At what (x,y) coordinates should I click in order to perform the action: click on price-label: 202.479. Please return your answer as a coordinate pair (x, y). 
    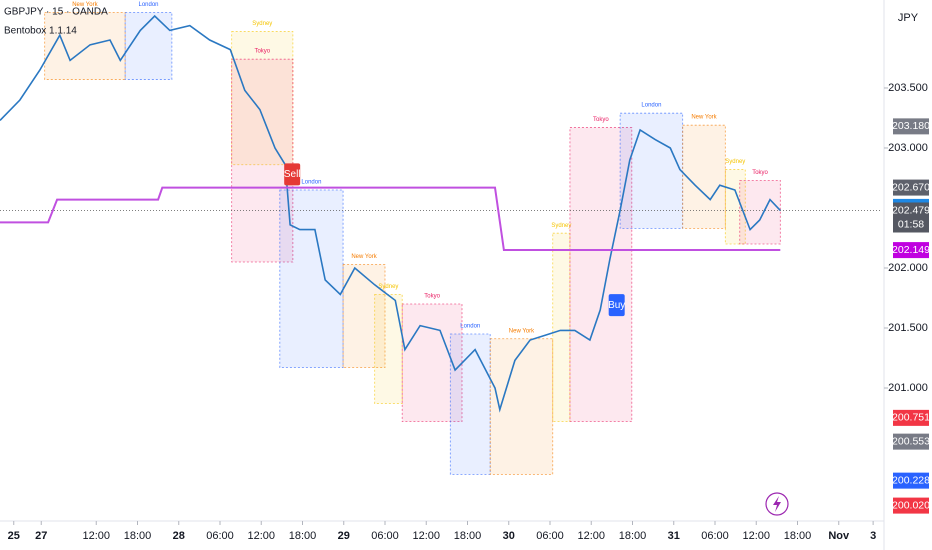
    Looking at the image, I should click on (911, 210).